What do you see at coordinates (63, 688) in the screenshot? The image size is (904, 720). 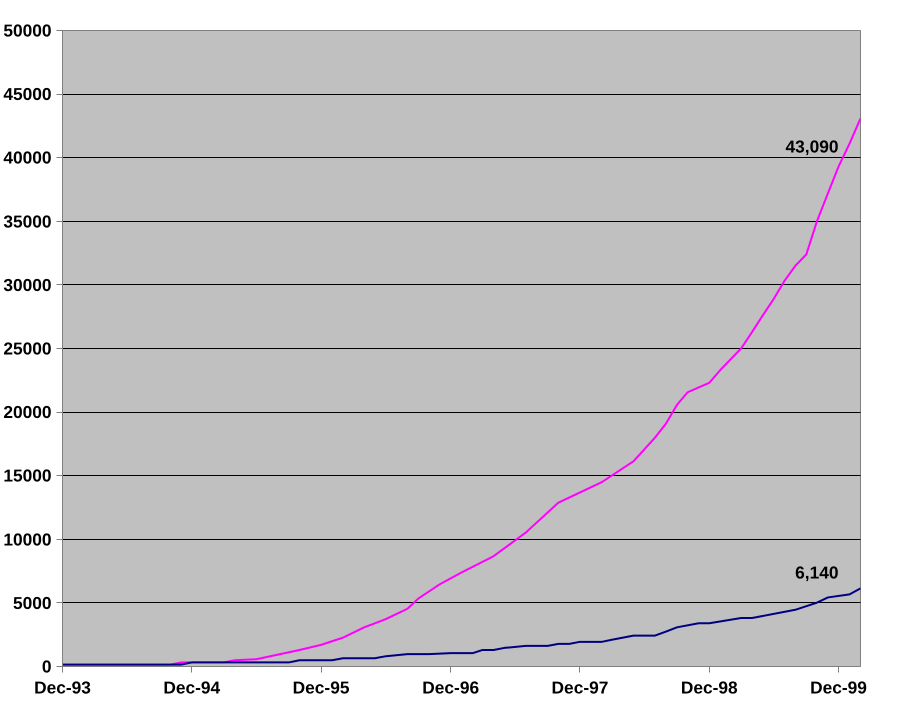 I see `x-tick-label: Dec-93` at bounding box center [63, 688].